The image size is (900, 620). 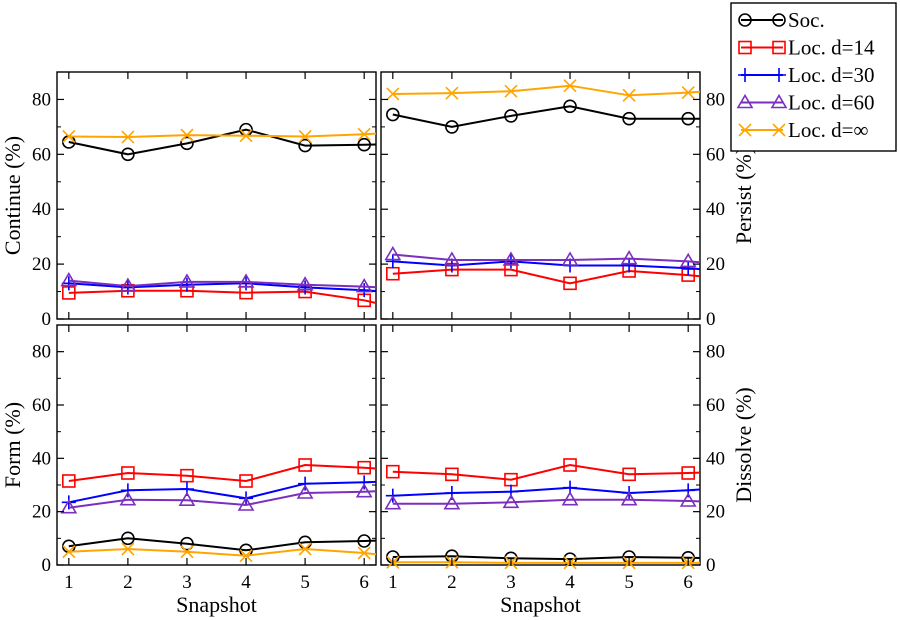 I want to click on ylabel-p2: Persist (%), so click(x=743, y=195).